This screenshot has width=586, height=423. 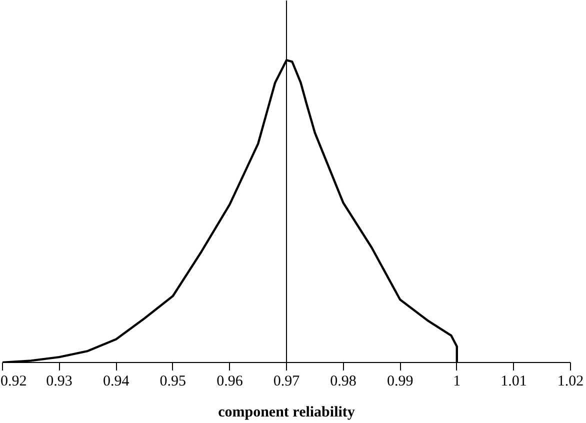 I want to click on x-axis-title: component reliability, so click(x=287, y=412).